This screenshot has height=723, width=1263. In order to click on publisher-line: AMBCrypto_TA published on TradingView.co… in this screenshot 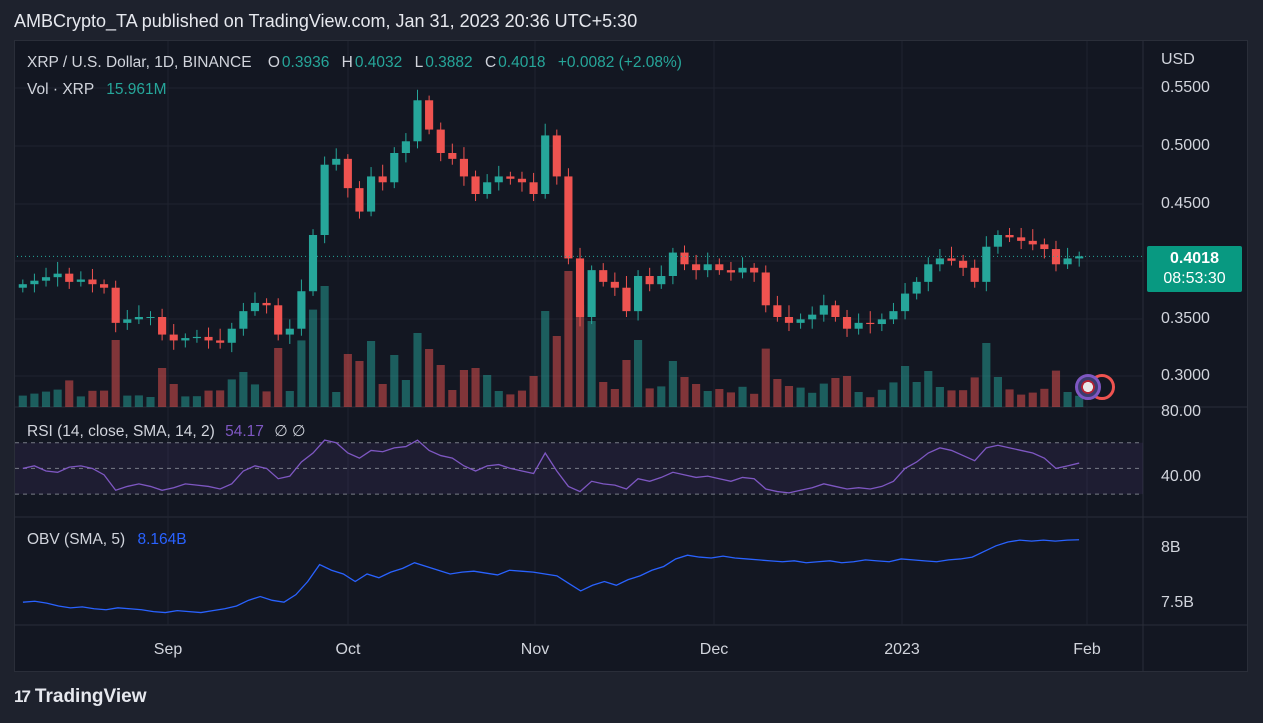, I will do `click(326, 21)`.